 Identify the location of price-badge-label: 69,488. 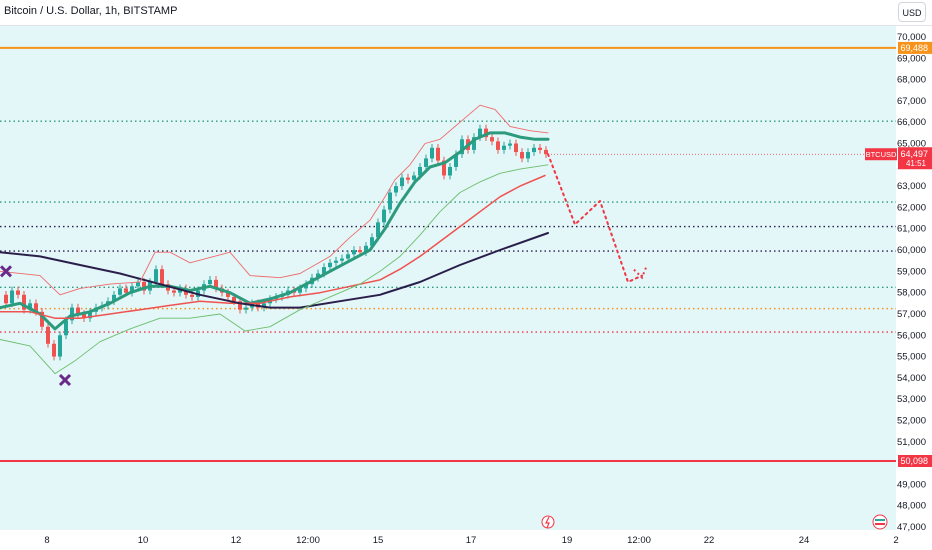
(914, 48).